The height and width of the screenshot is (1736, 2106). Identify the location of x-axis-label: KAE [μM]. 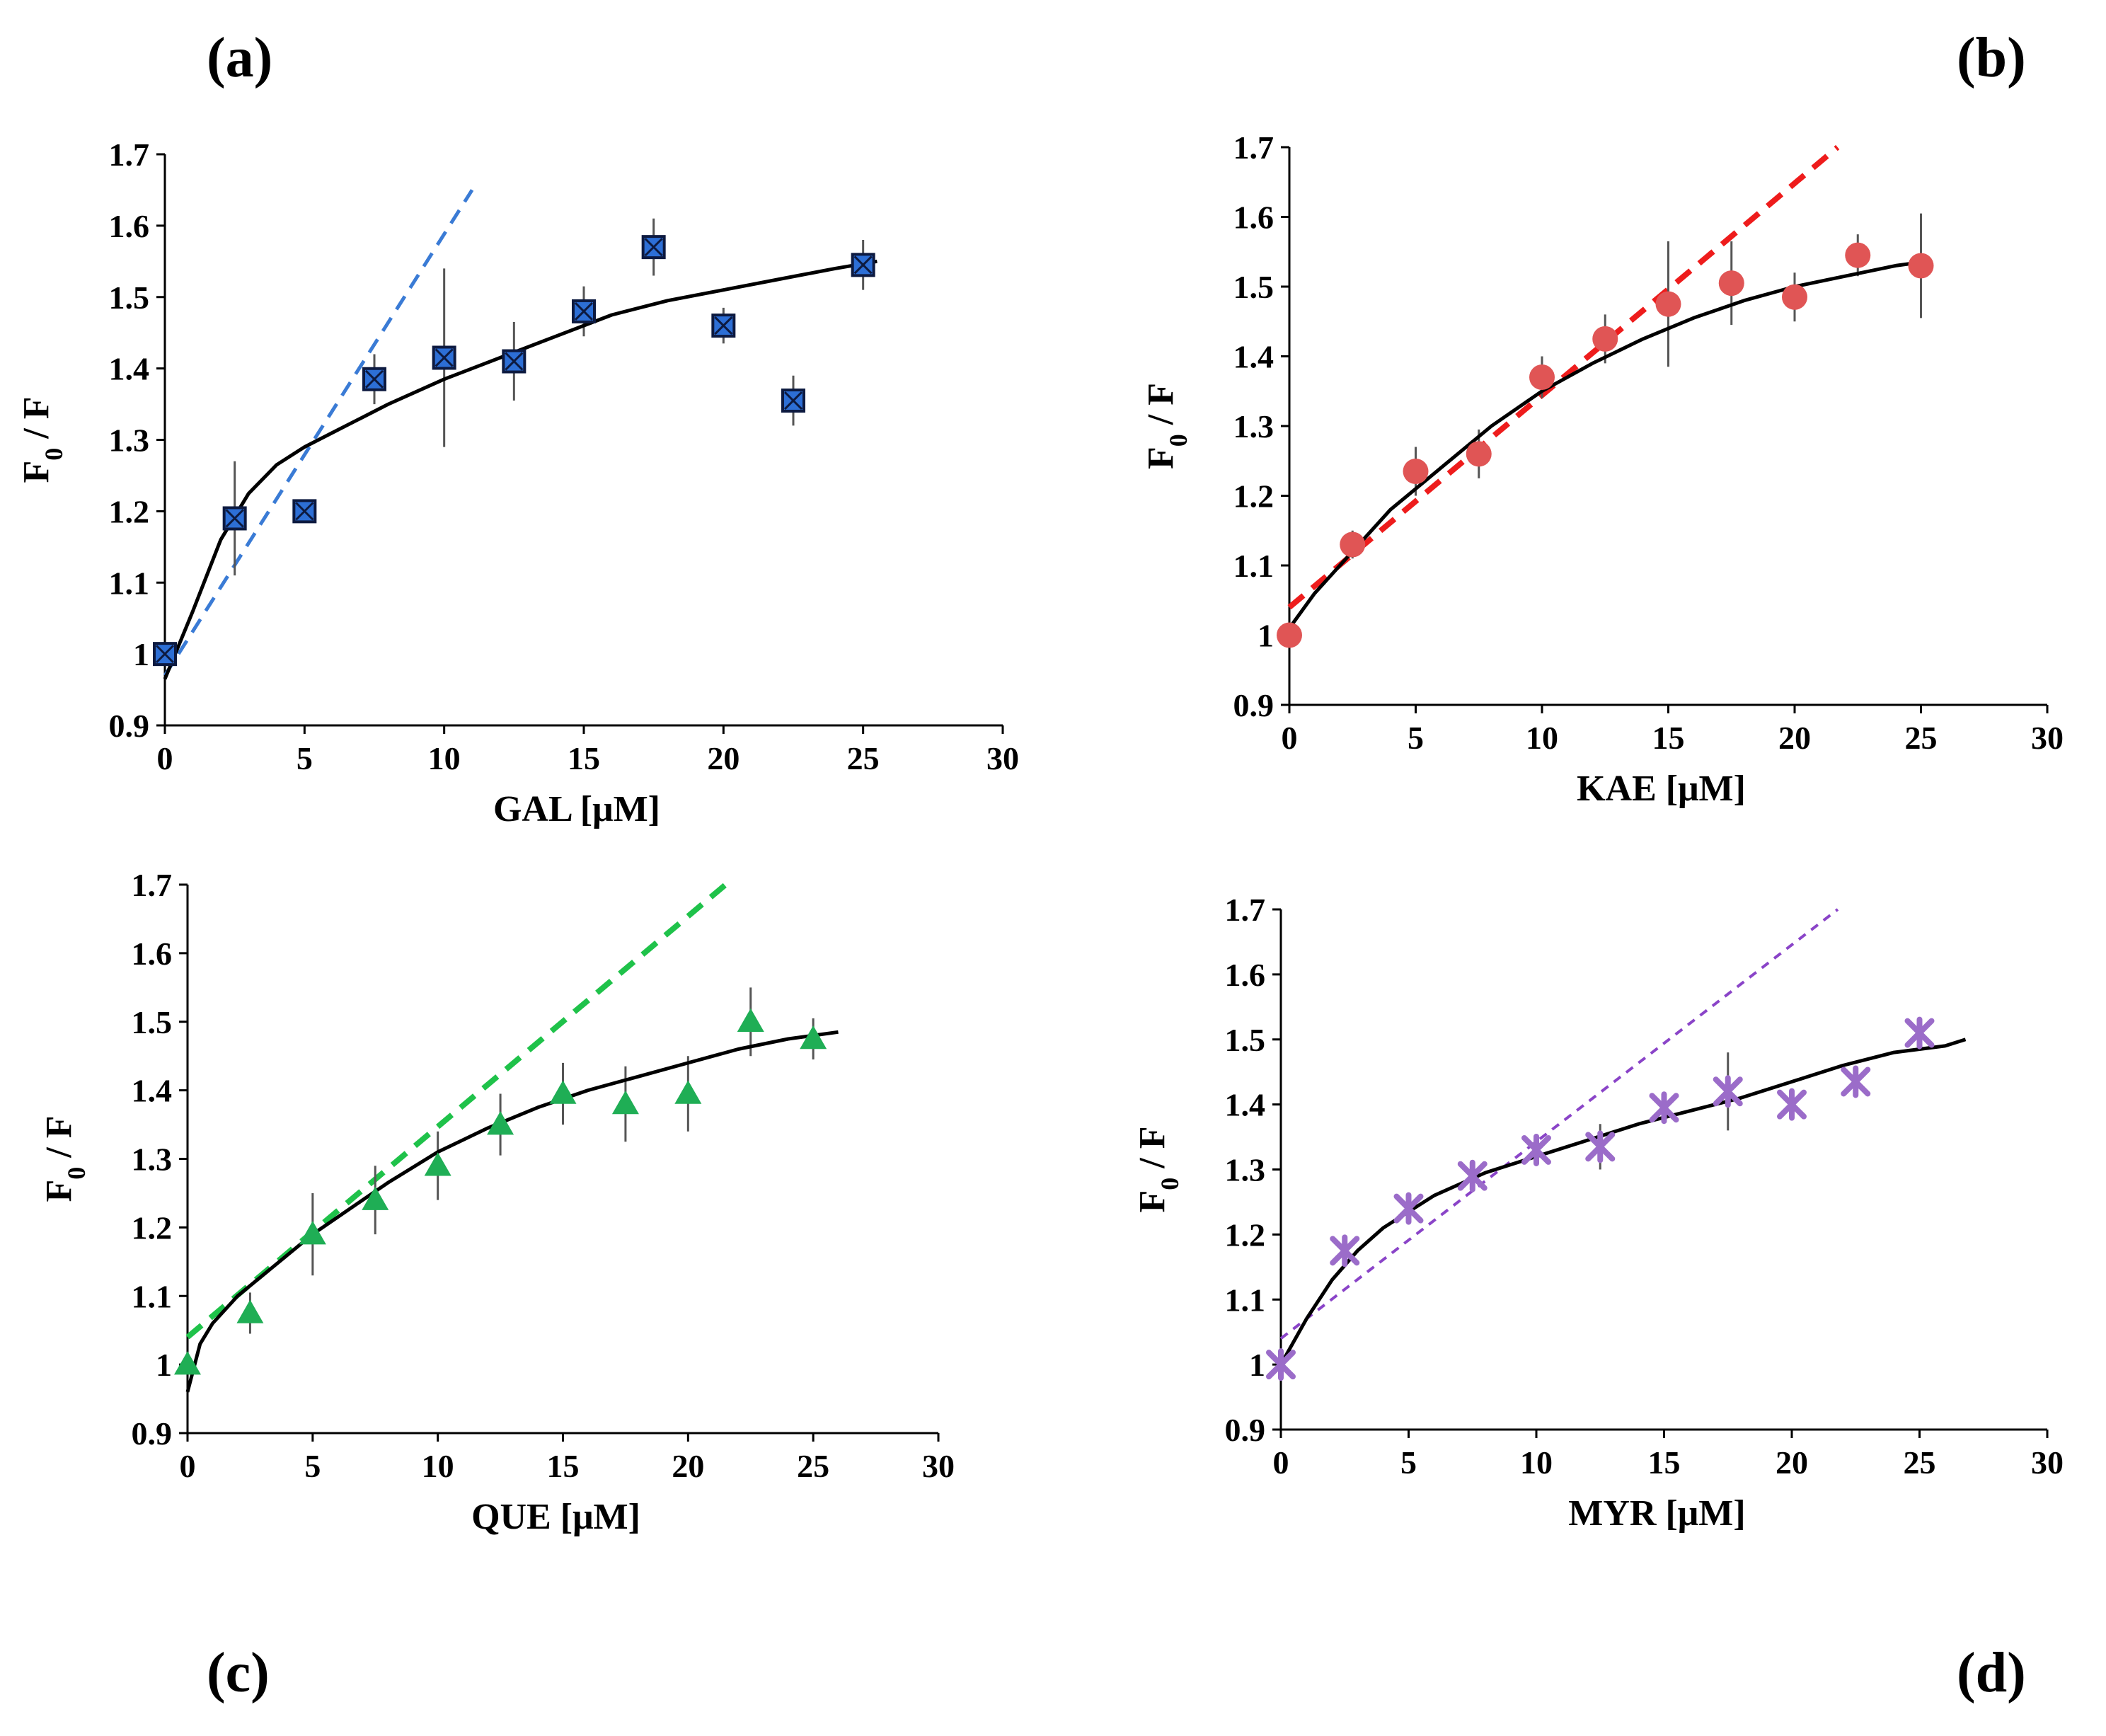
(1661, 789).